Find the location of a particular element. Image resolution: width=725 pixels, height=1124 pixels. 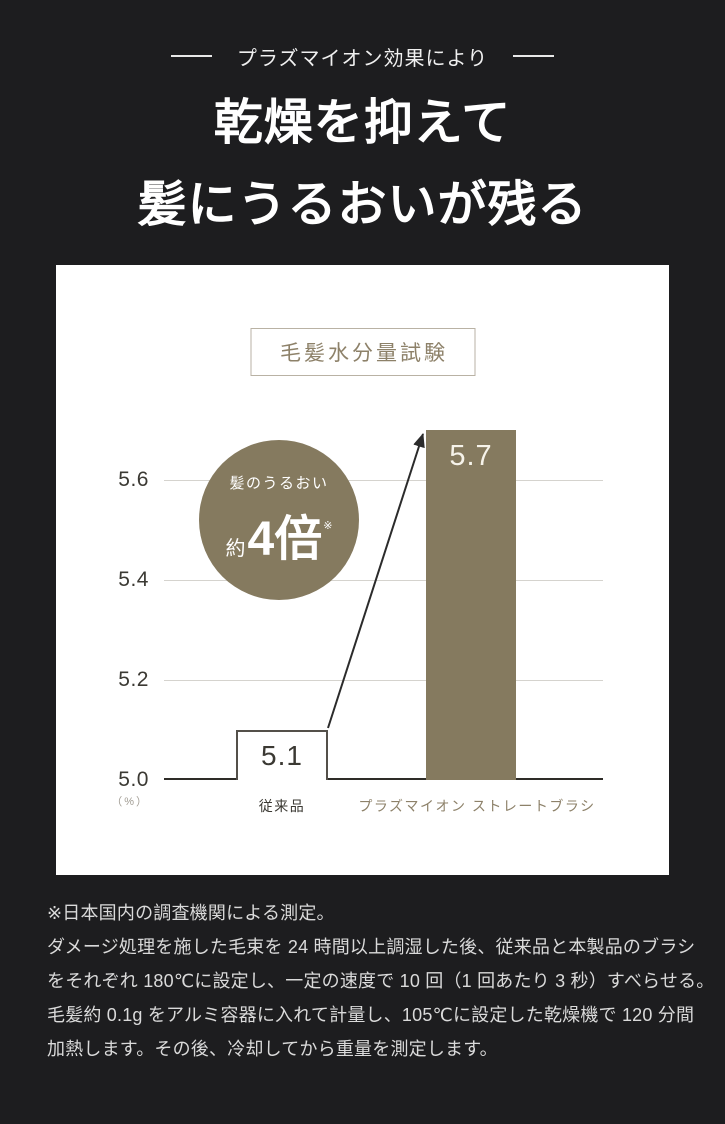

chart-title: 毛髪水分量試験 is located at coordinates (362, 352).